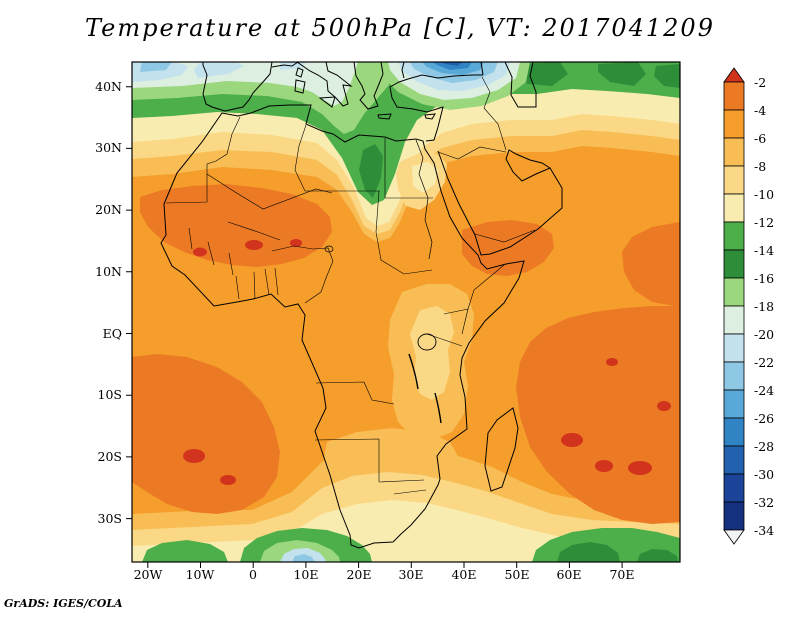 This screenshot has height=618, width=800. I want to click on lon-label-10e: 10E, so click(306, 574).